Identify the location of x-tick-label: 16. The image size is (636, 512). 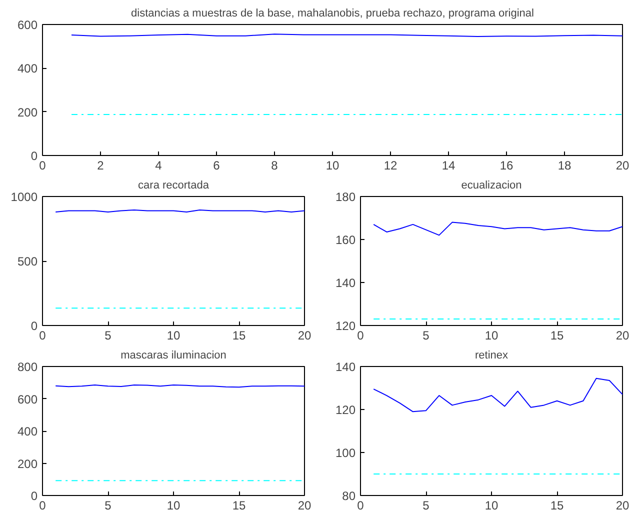
(507, 165).